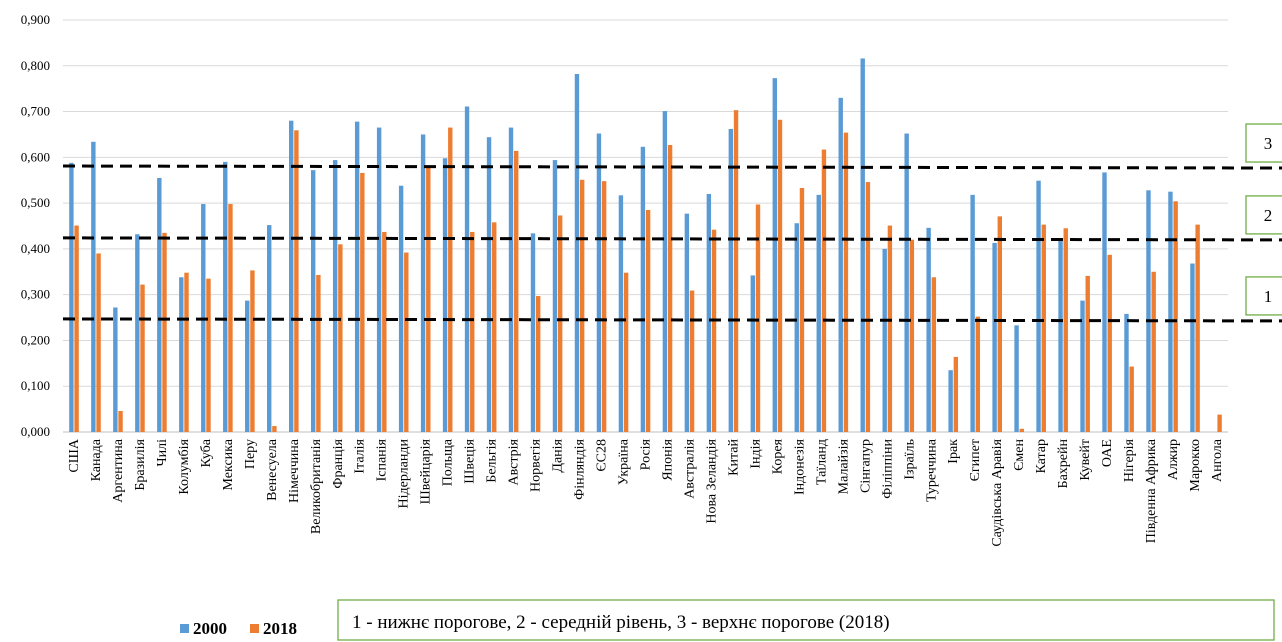  Describe the element at coordinates (755, 453) in the screenshot. I see `x-tick-label: Індія` at that location.